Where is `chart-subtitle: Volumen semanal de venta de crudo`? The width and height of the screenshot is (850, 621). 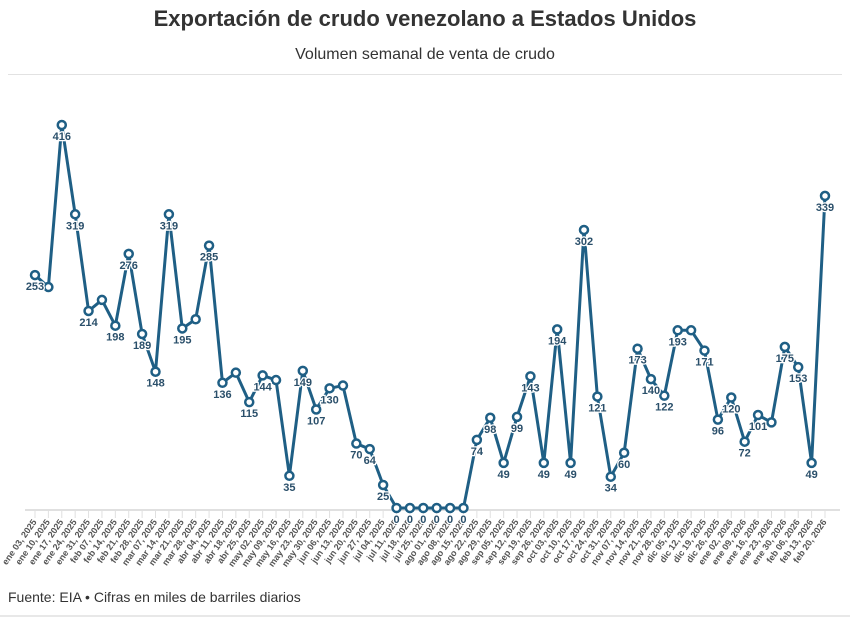 chart-subtitle: Volumen semanal de venta de crudo is located at coordinates (425, 54).